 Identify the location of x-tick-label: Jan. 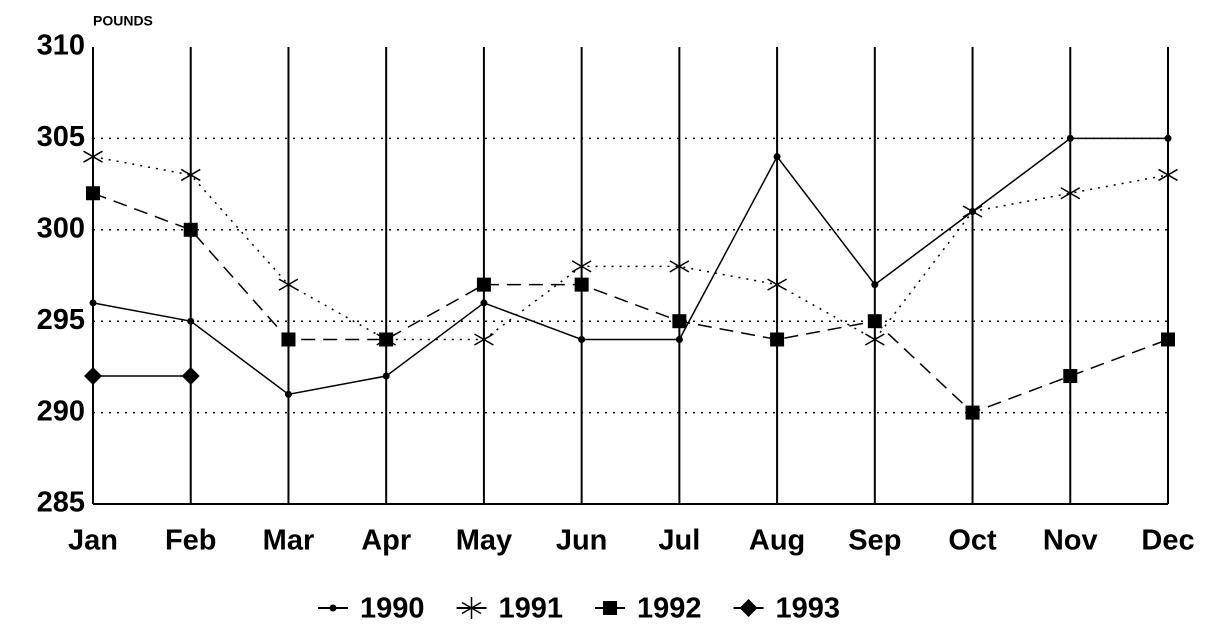
(93, 541).